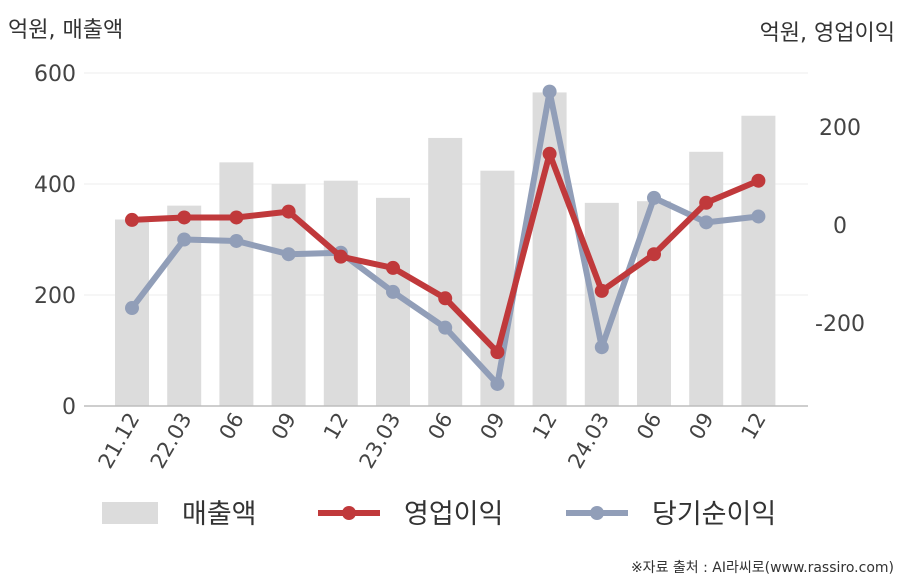 The image size is (908, 580). Describe the element at coordinates (379, 441) in the screenshot. I see `x-tick-label: 23.03` at that location.